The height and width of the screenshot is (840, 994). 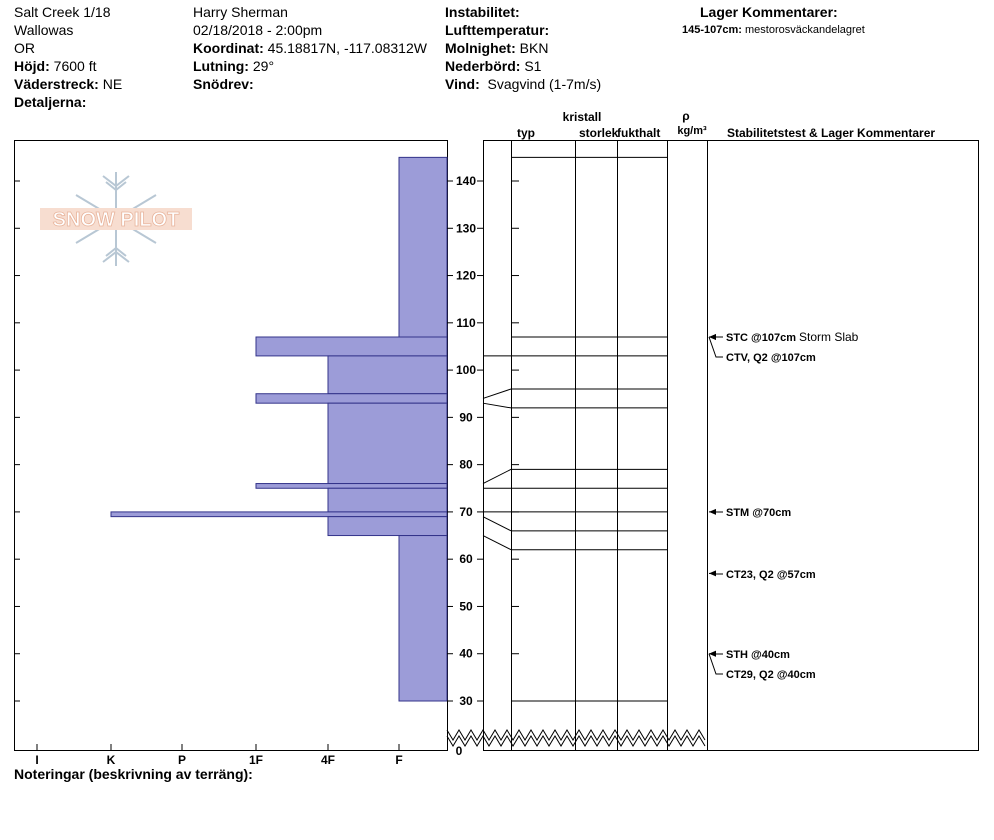 I want to click on precip-value: S1, so click(x=533, y=66).